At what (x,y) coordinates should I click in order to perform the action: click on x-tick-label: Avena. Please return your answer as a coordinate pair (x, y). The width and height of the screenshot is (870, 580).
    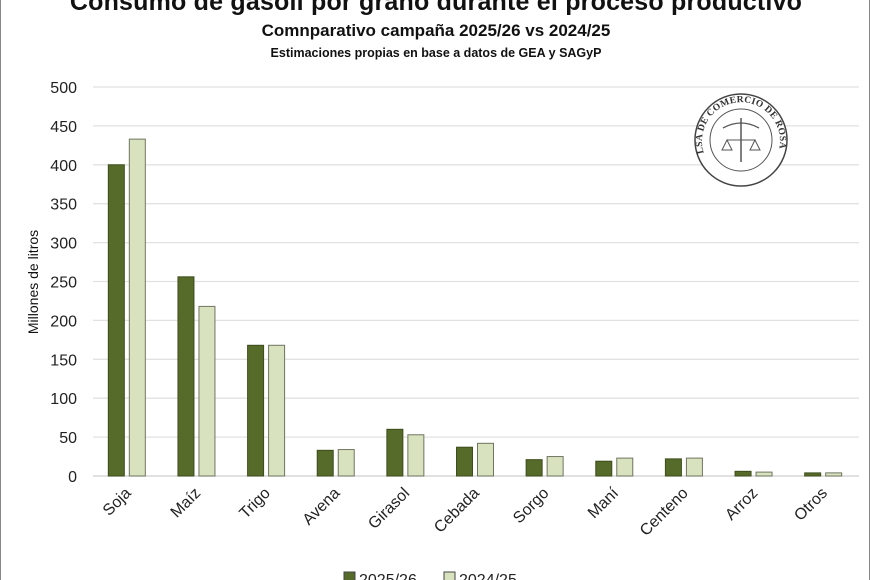
    Looking at the image, I should click on (322, 507).